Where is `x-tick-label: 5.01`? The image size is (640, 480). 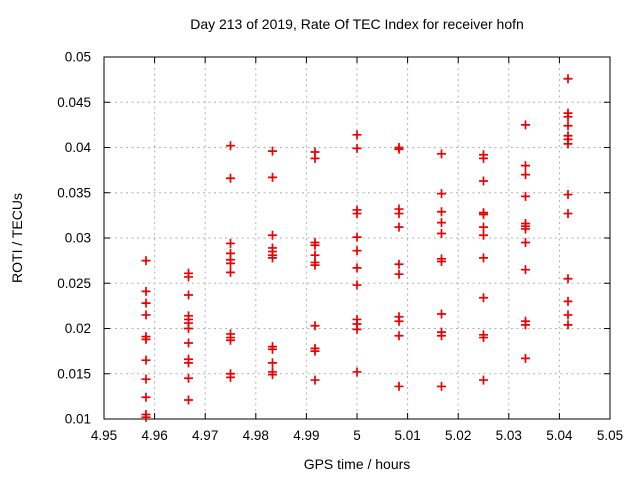 x-tick-label: 5.01 is located at coordinates (407, 435).